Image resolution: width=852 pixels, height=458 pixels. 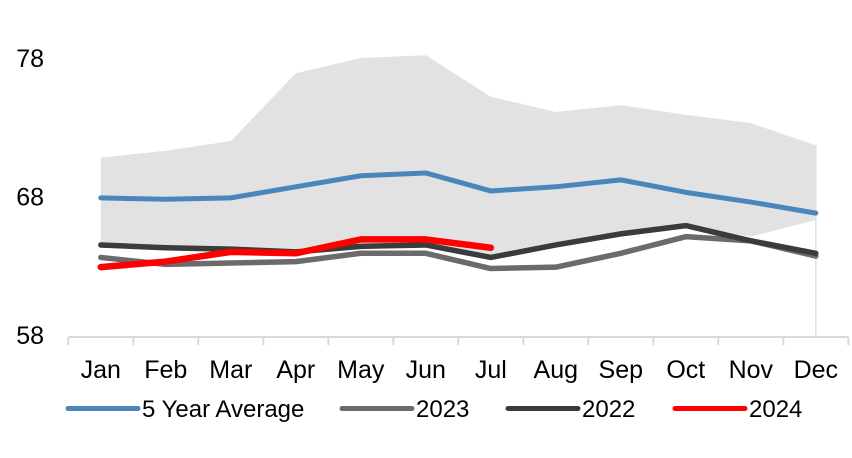 I want to click on legend-item-5-year-average: 5 Year Average, so click(x=184, y=409).